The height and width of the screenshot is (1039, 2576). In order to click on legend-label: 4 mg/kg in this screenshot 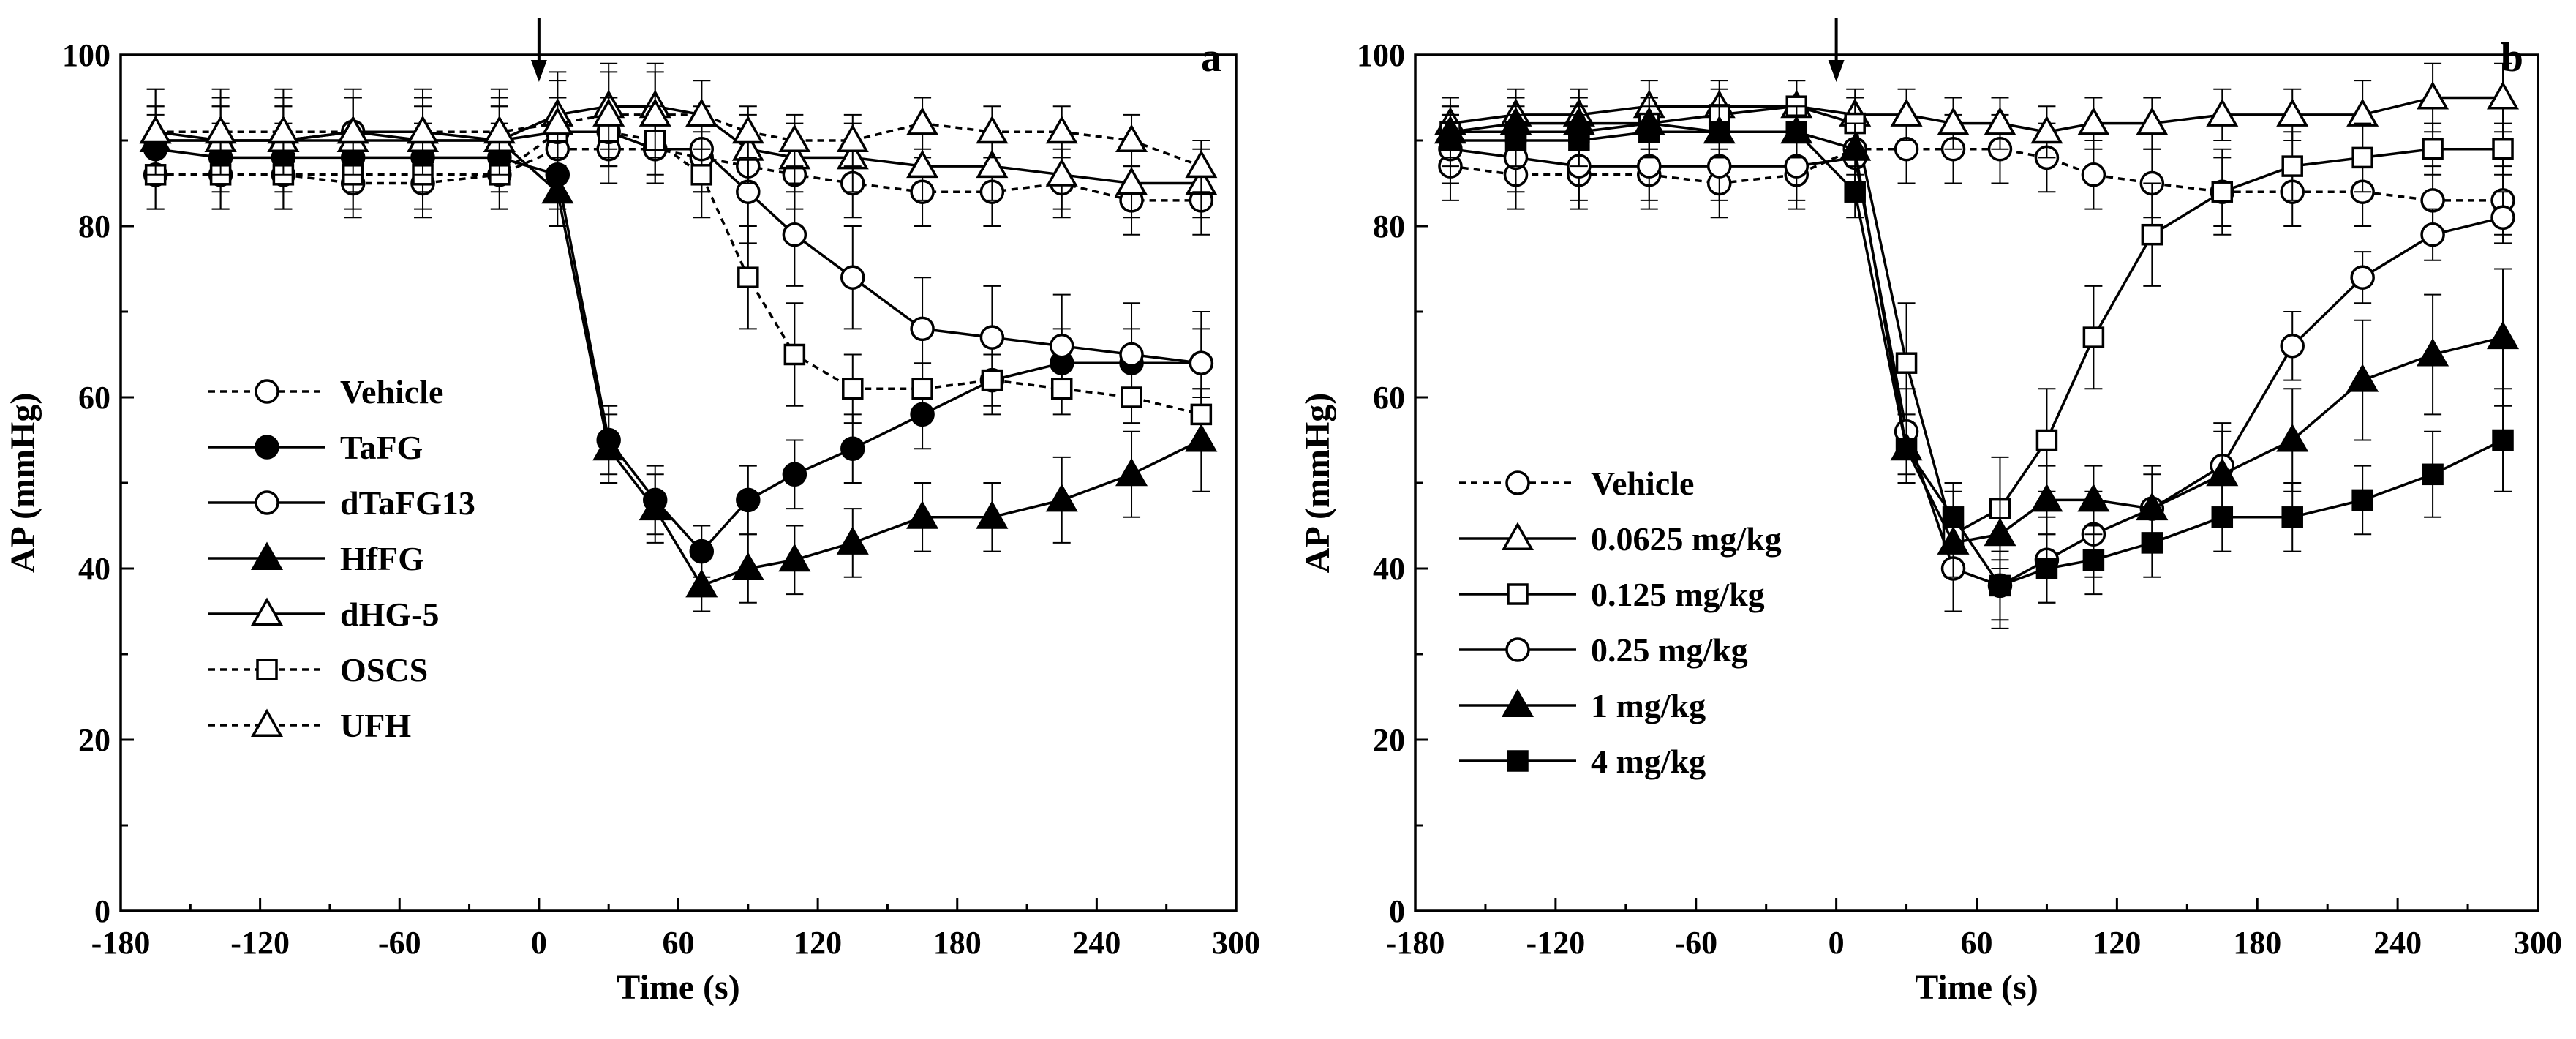, I will do `click(1648, 762)`.